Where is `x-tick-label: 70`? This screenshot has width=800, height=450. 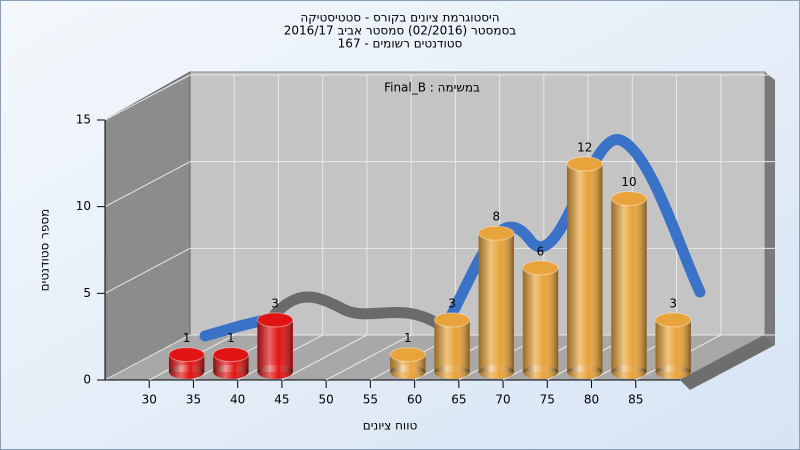 x-tick-label: 70 is located at coordinates (502, 400).